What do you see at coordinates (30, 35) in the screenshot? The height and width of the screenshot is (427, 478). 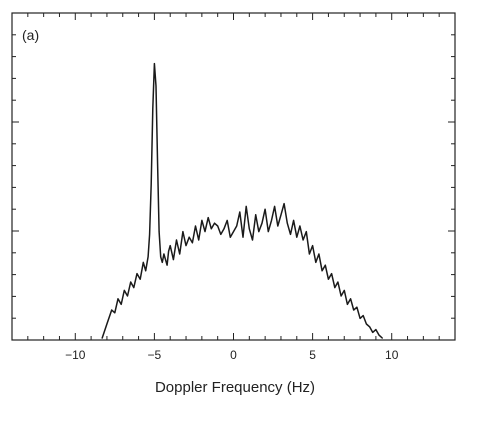 I see `panel-label: (a)` at bounding box center [30, 35].